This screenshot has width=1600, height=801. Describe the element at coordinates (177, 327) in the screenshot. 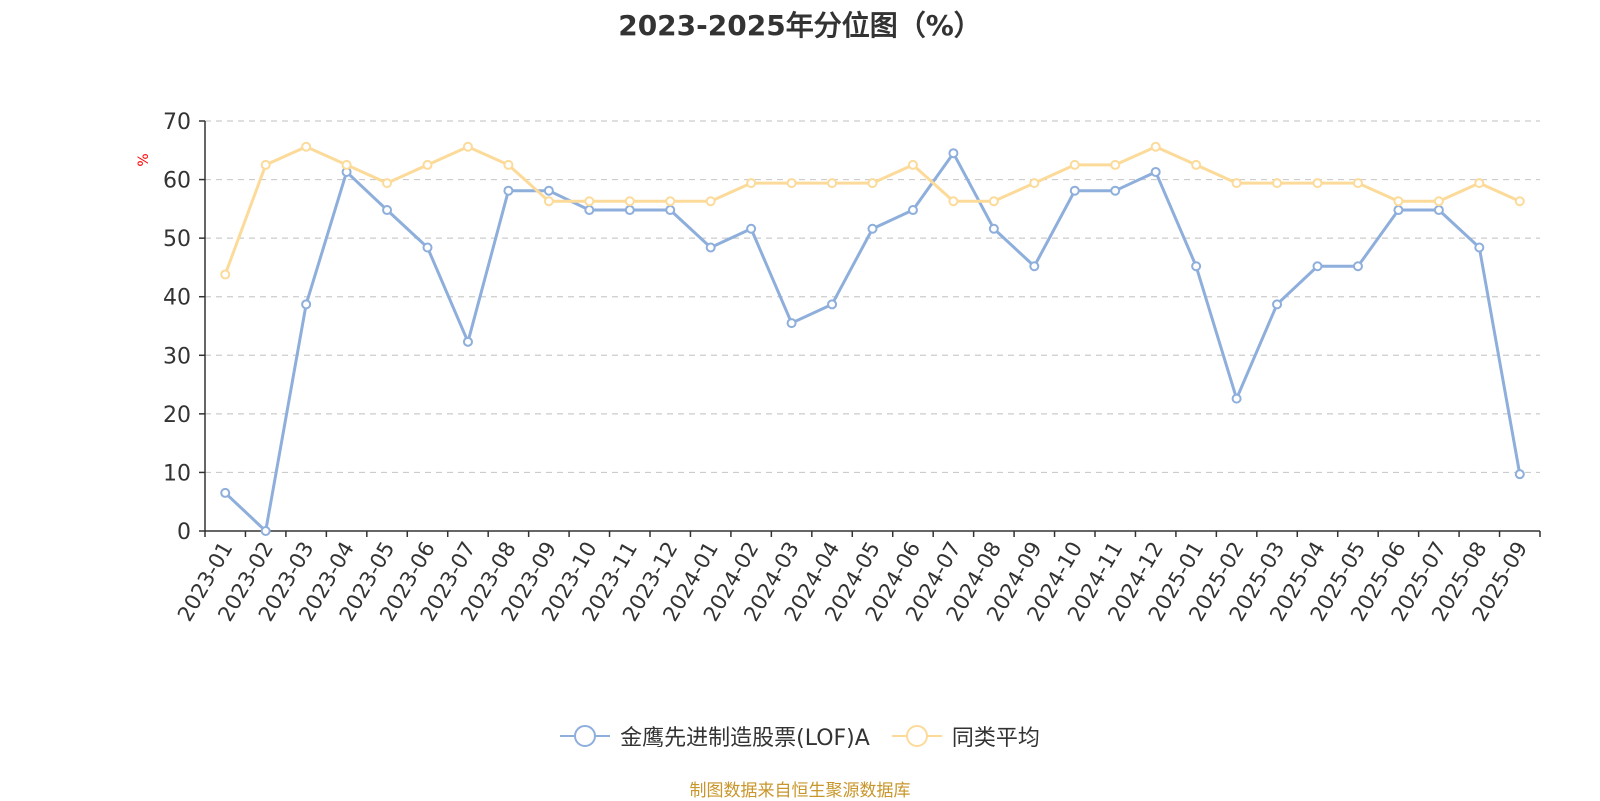

I see `y-tick-labels: 0 10 20 30 40 50 60 70` at that location.